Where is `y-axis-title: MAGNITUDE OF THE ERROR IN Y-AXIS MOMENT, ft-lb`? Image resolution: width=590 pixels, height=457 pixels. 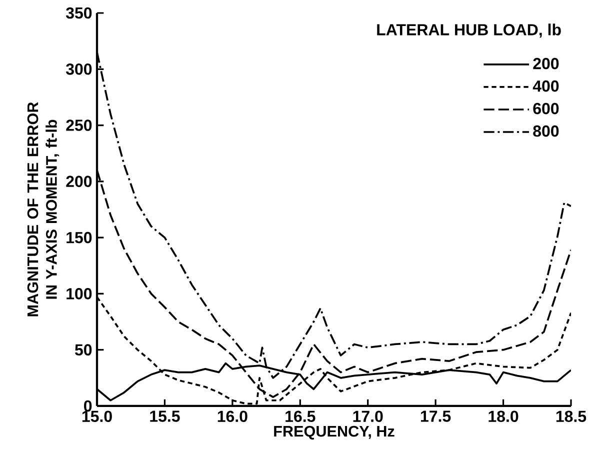 y-axis-title: MAGNITUDE OF THE ERROR IN Y-AXIS MOMENT, ft-lb is located at coordinates (43, 209).